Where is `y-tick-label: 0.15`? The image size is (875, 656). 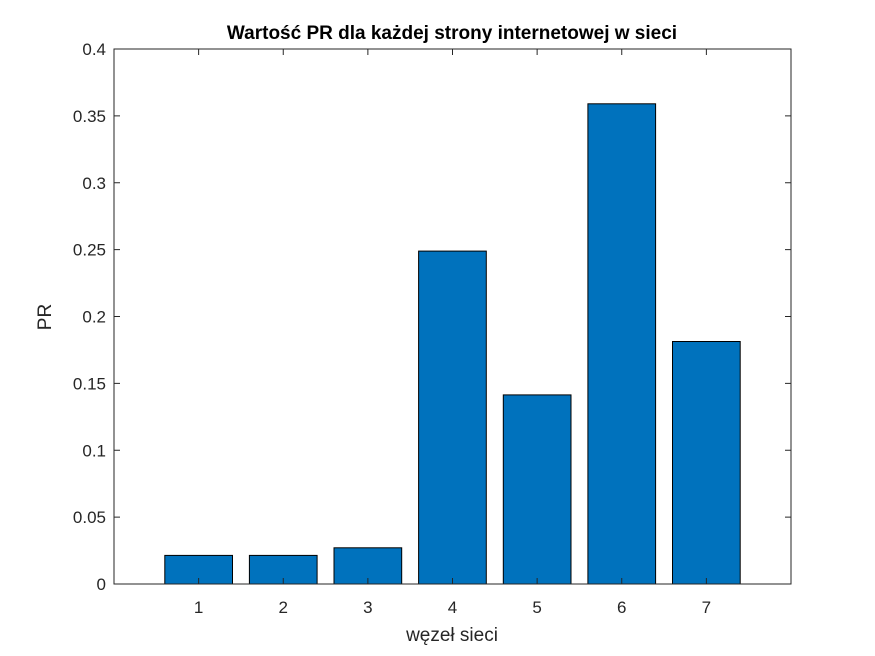
y-tick-label: 0.15 is located at coordinates (89, 383).